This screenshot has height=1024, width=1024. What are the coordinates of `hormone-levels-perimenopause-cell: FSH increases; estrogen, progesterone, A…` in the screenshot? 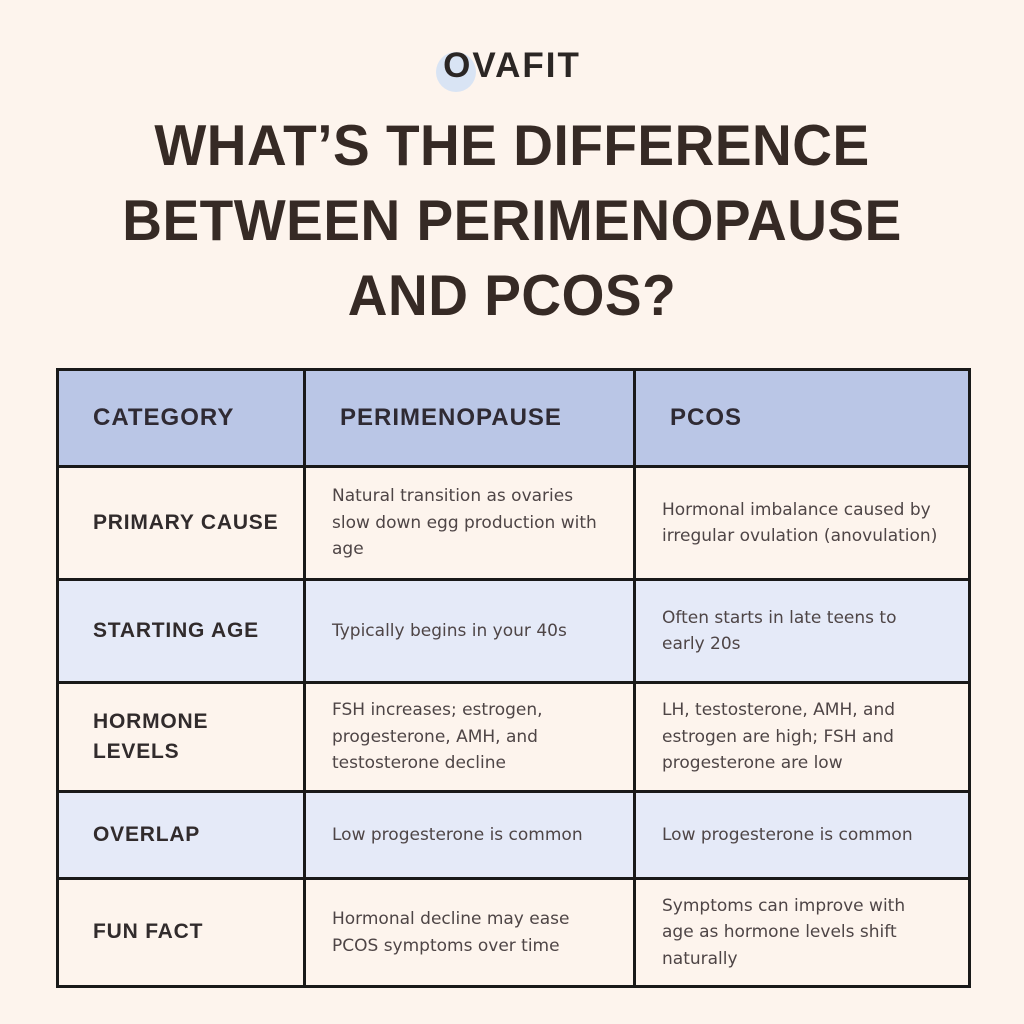 It's located at (469, 737).